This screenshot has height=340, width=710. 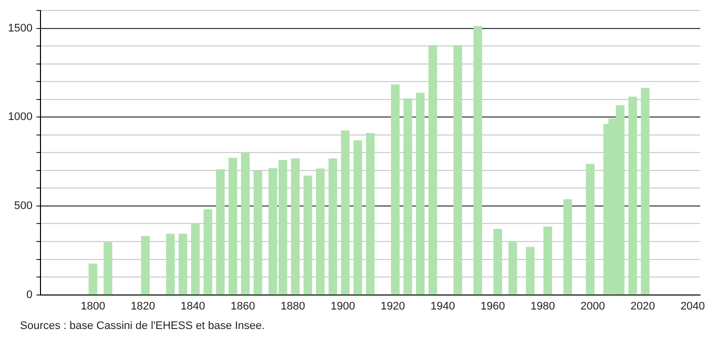 What do you see at coordinates (20, 117) in the screenshot?
I see `y-tick-label: 1000` at bounding box center [20, 117].